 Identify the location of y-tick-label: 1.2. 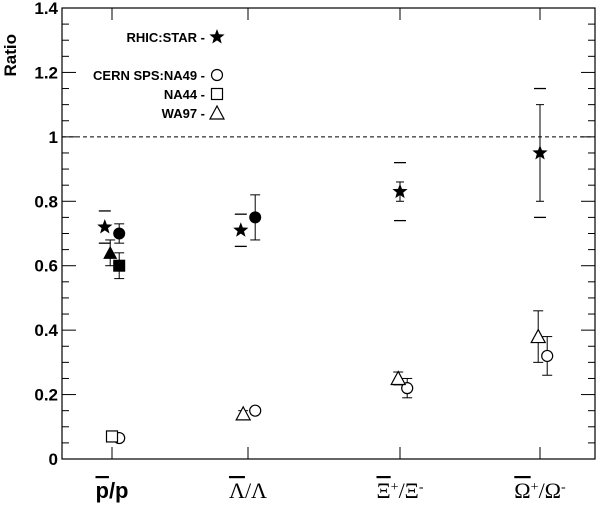
(46, 72).